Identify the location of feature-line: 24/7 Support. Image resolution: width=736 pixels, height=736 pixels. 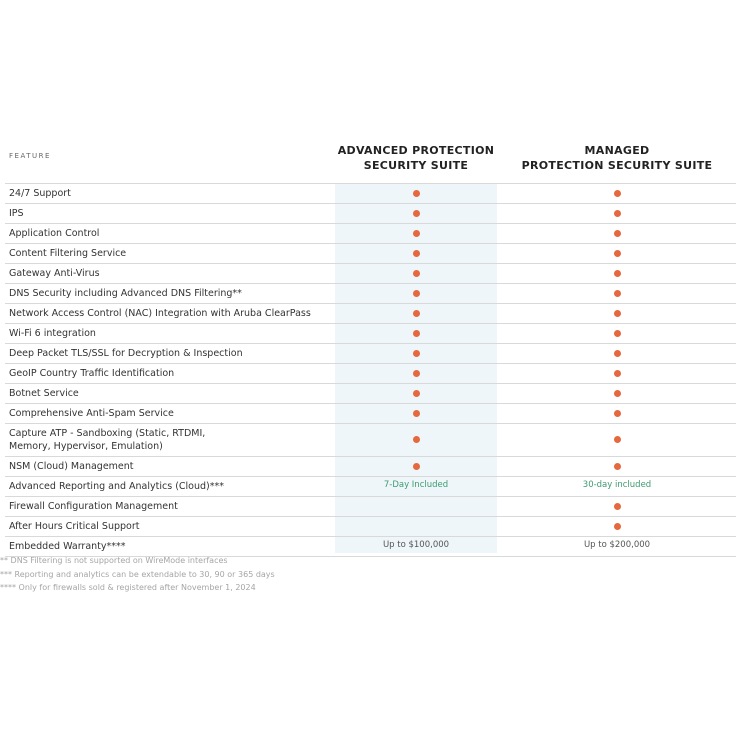
(40, 193).